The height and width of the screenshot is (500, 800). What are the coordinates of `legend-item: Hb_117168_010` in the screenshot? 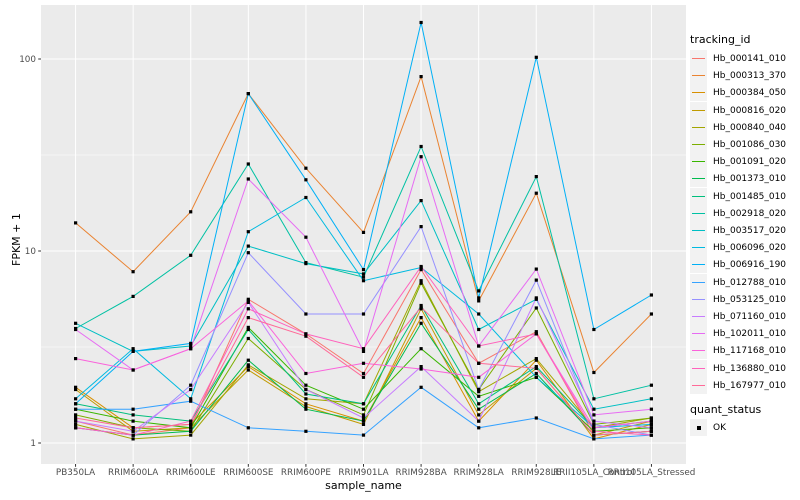 It's located at (744, 351).